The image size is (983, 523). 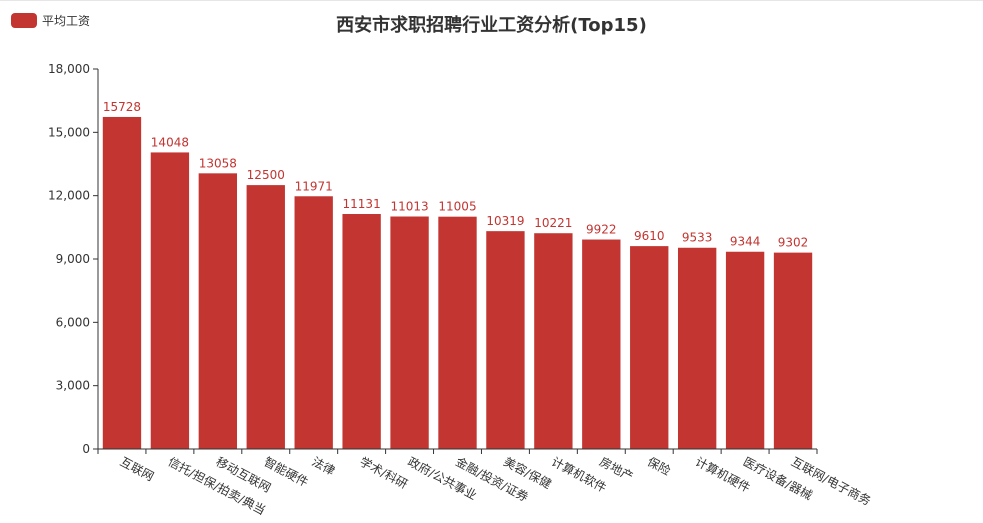 What do you see at coordinates (659, 466) in the screenshot?
I see `x-category-label: 保险` at bounding box center [659, 466].